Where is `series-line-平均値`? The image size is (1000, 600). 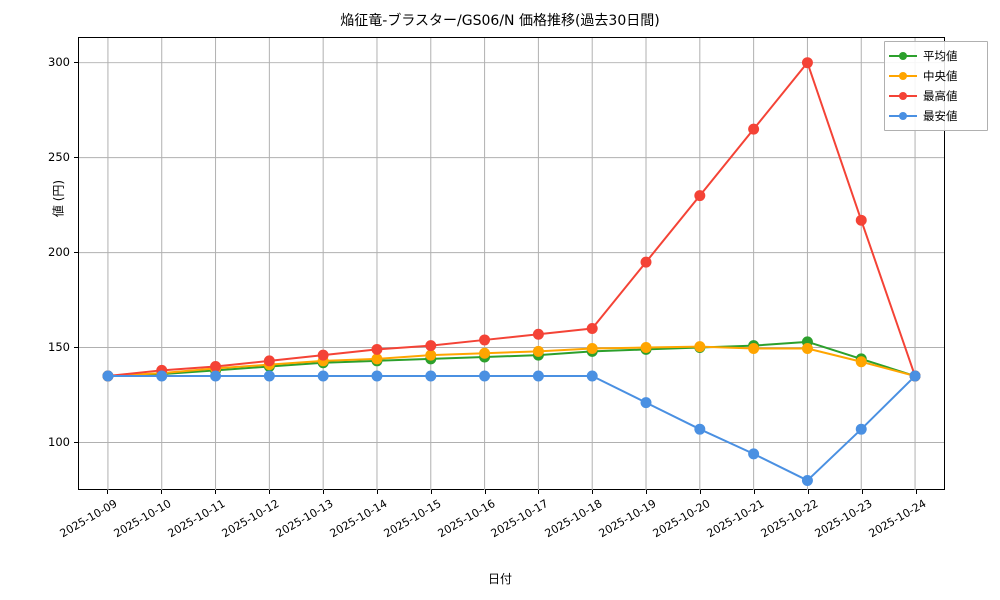 series-line-平均値 is located at coordinates (511, 359).